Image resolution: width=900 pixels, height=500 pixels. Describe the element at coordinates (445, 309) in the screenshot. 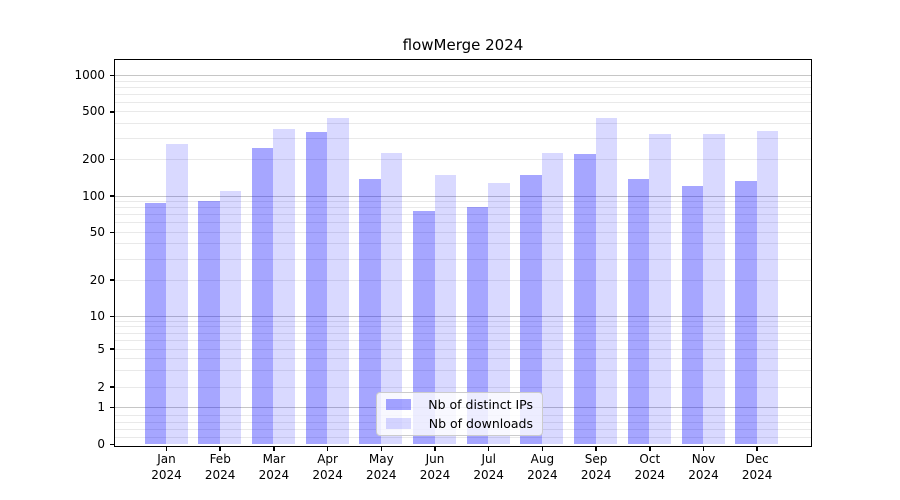

I see `bar-downloads-jun` at that location.